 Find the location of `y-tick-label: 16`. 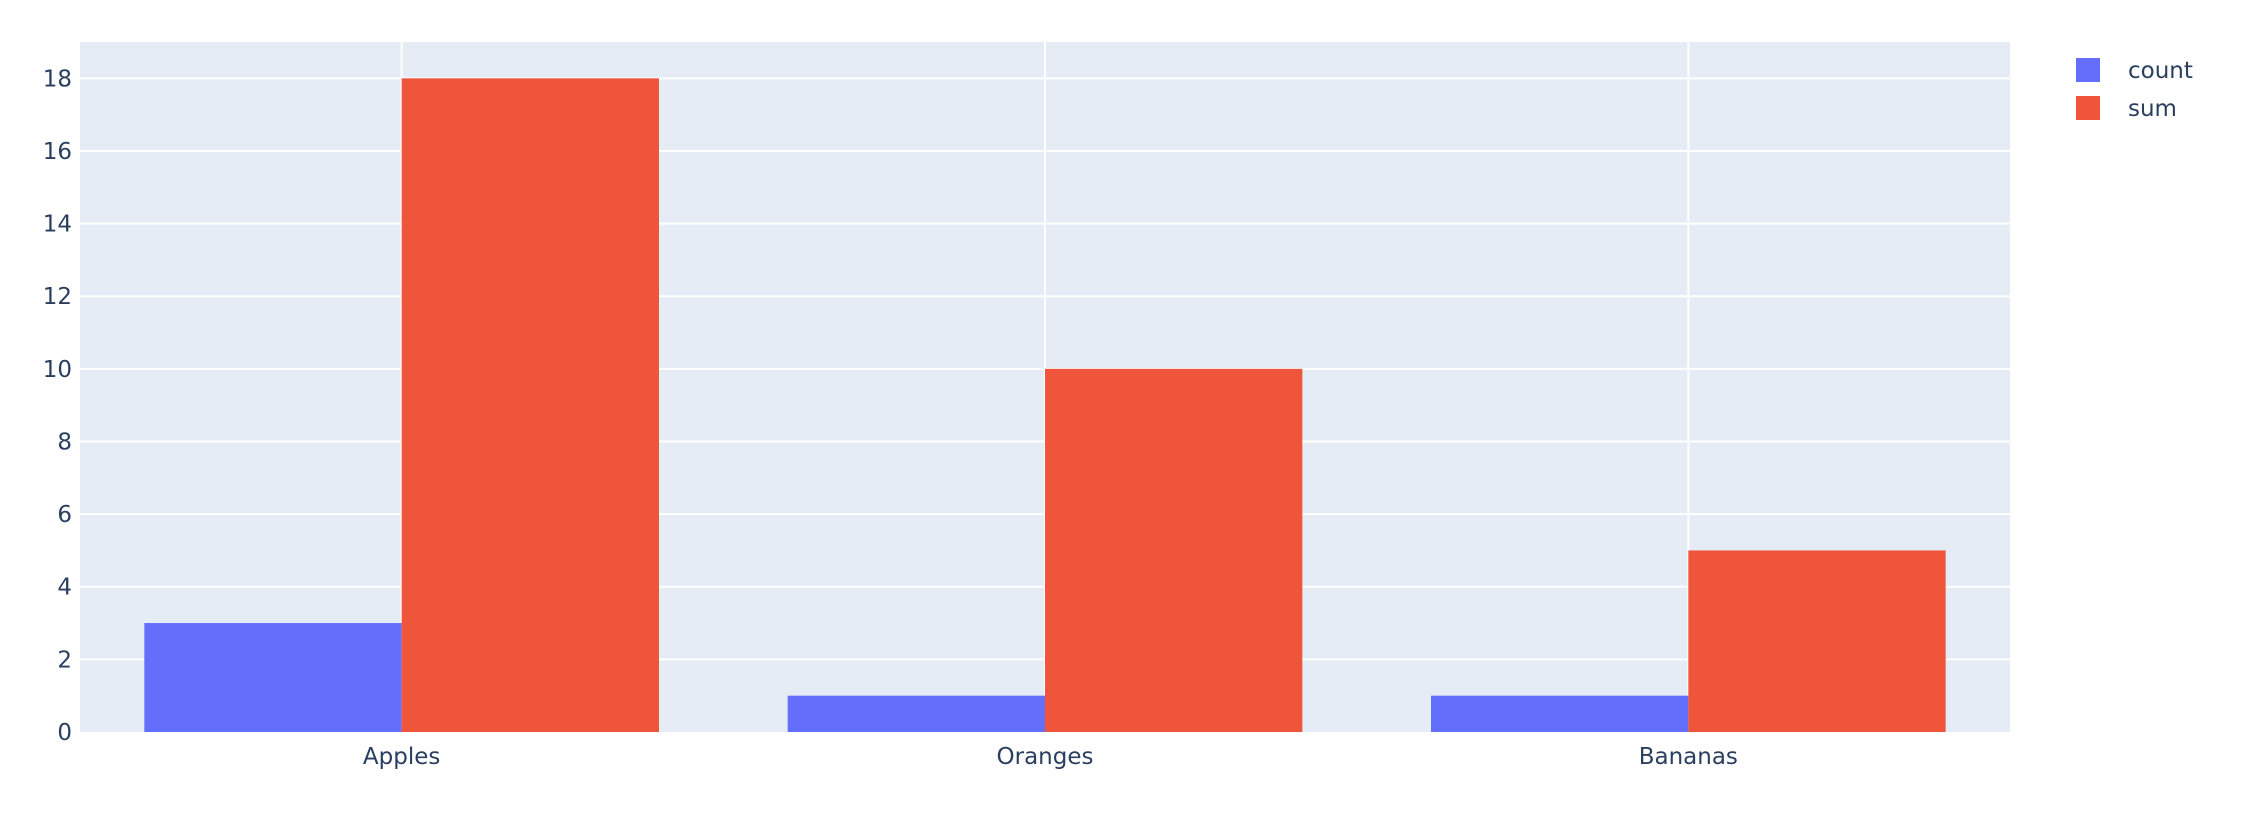

y-tick-label: 16 is located at coordinates (57, 152).